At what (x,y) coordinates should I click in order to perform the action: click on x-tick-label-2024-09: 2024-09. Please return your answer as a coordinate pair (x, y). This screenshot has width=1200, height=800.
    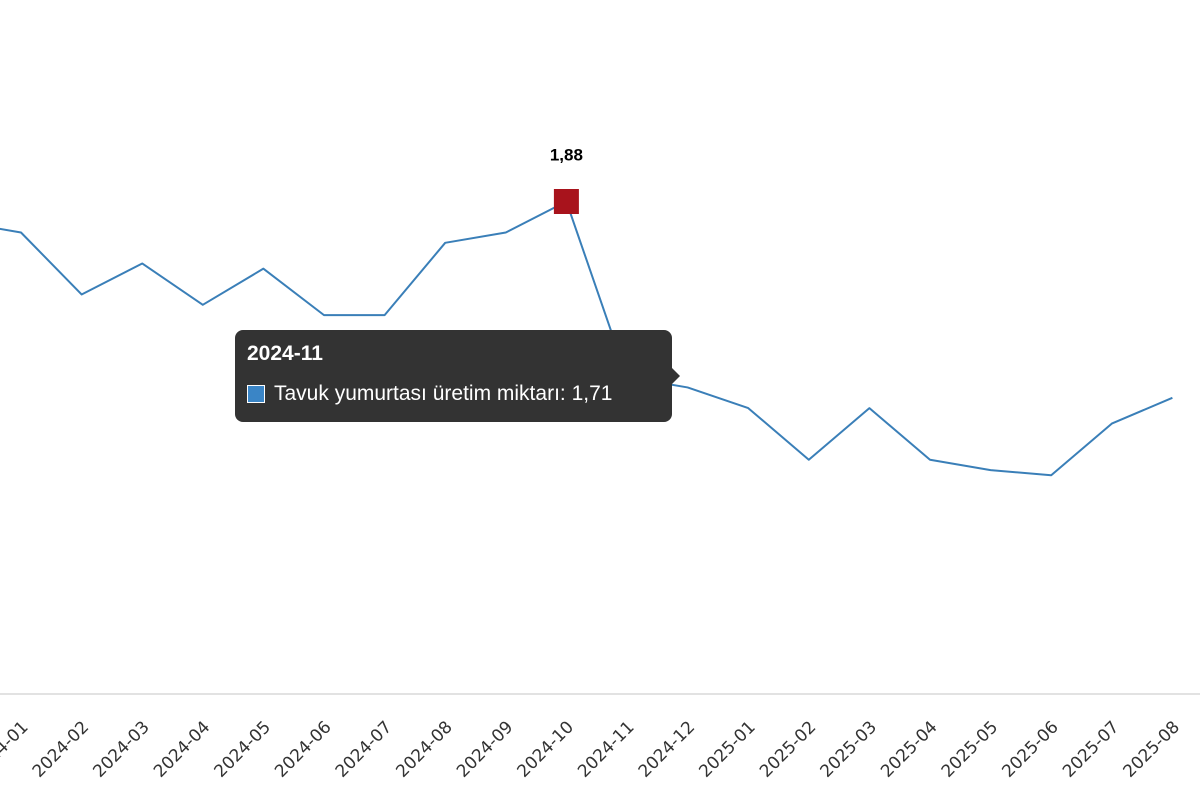
    Looking at the image, I should click on (485, 749).